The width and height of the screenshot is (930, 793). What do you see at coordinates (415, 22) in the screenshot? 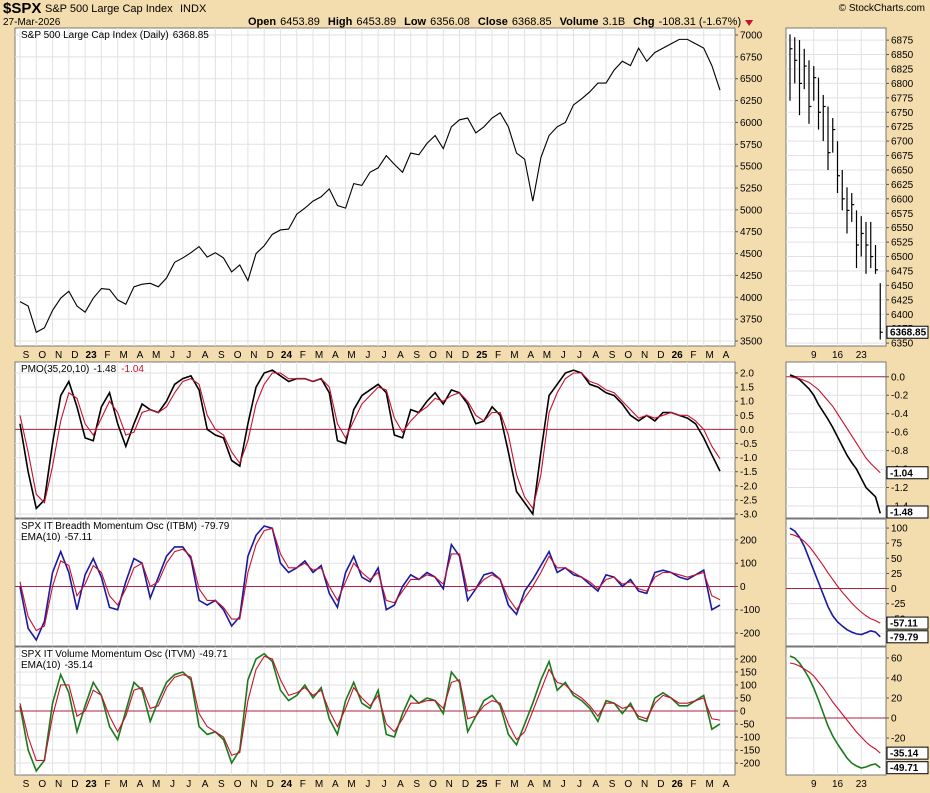
I see `quote-label: Low` at bounding box center [415, 22].